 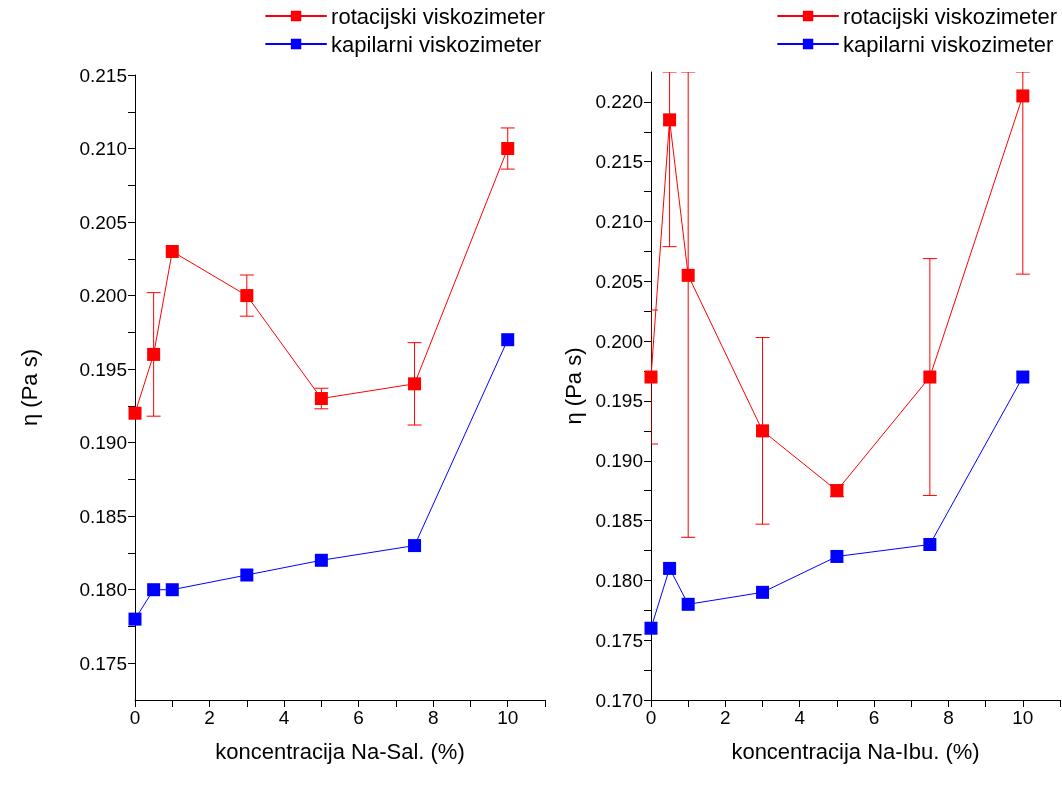 I want to click on y-tick-label: 0.220, so click(x=619, y=102).